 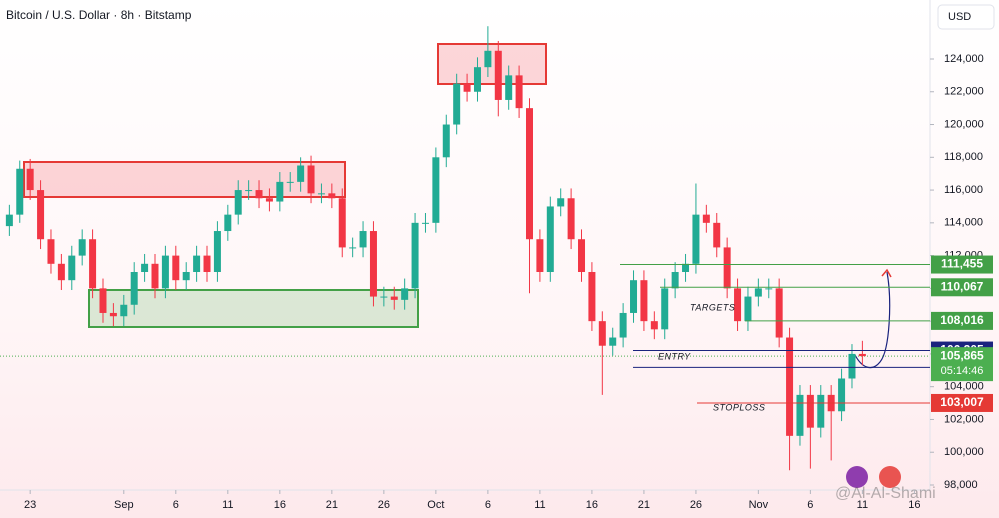 I want to click on last-price-label: 105,865, so click(x=962, y=355).